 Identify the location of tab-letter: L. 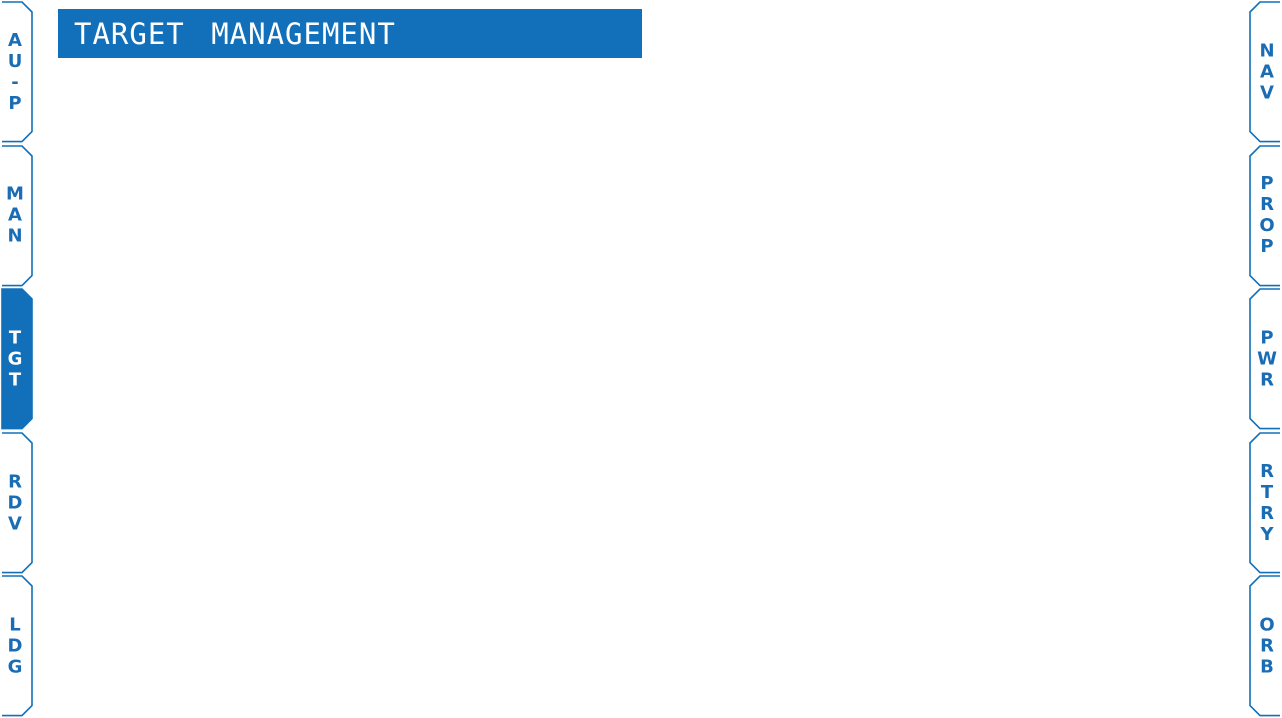
(15, 625).